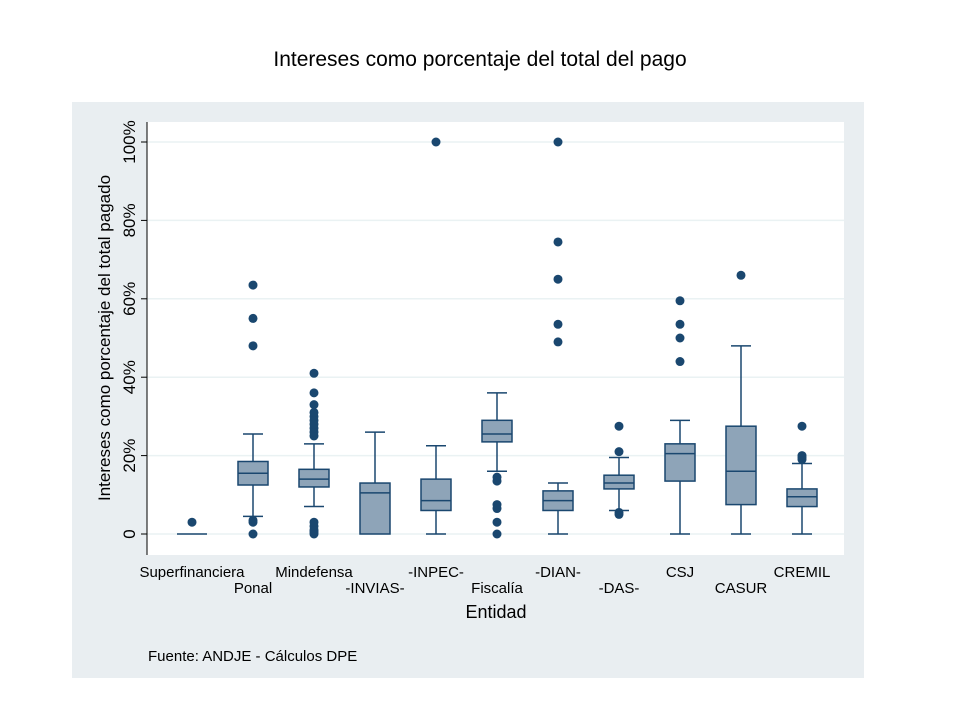  I want to click on y-tick-label: 20%, so click(129, 456).